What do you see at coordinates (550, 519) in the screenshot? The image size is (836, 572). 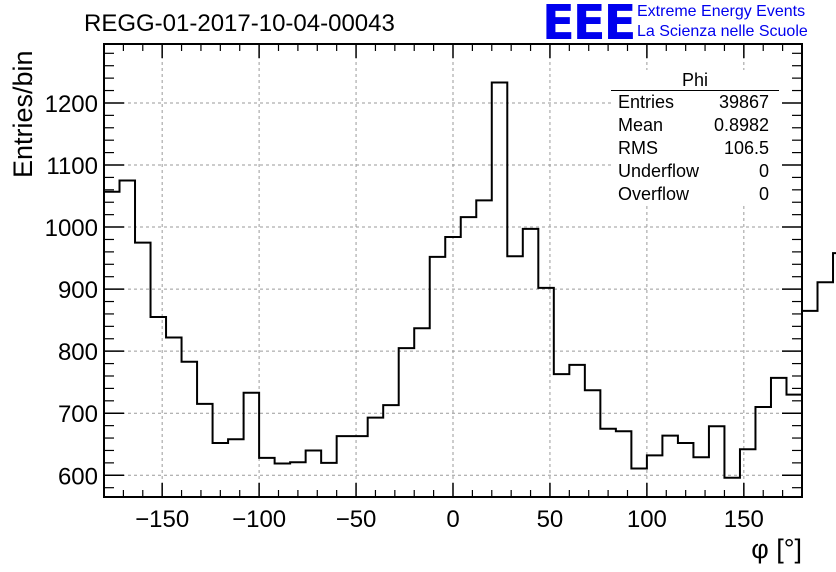 I see `x-tick-label: 50` at bounding box center [550, 519].